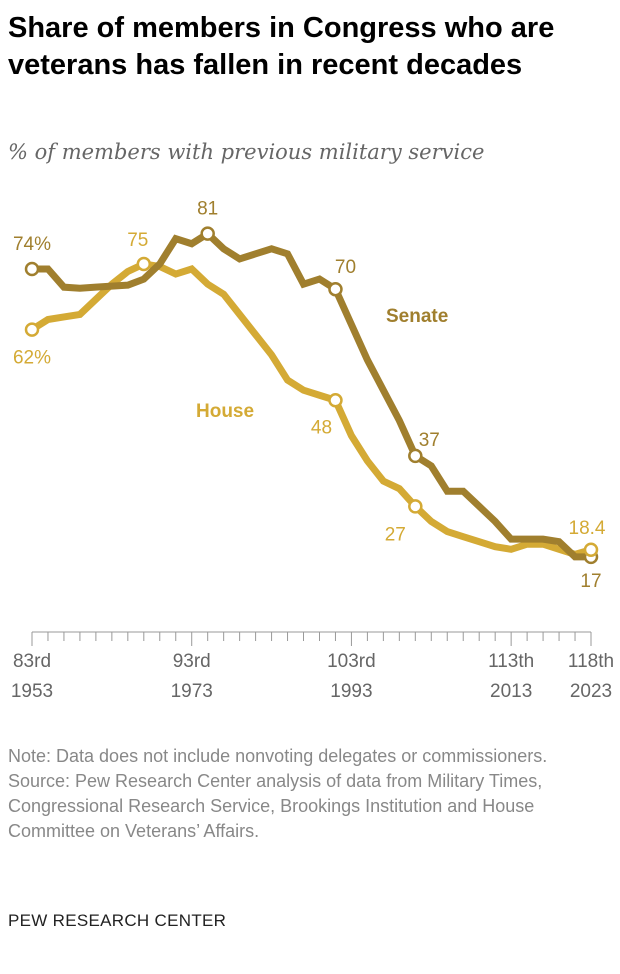 The width and height of the screenshot is (620, 974). I want to click on series-label-senate: Senate, so click(417, 316).